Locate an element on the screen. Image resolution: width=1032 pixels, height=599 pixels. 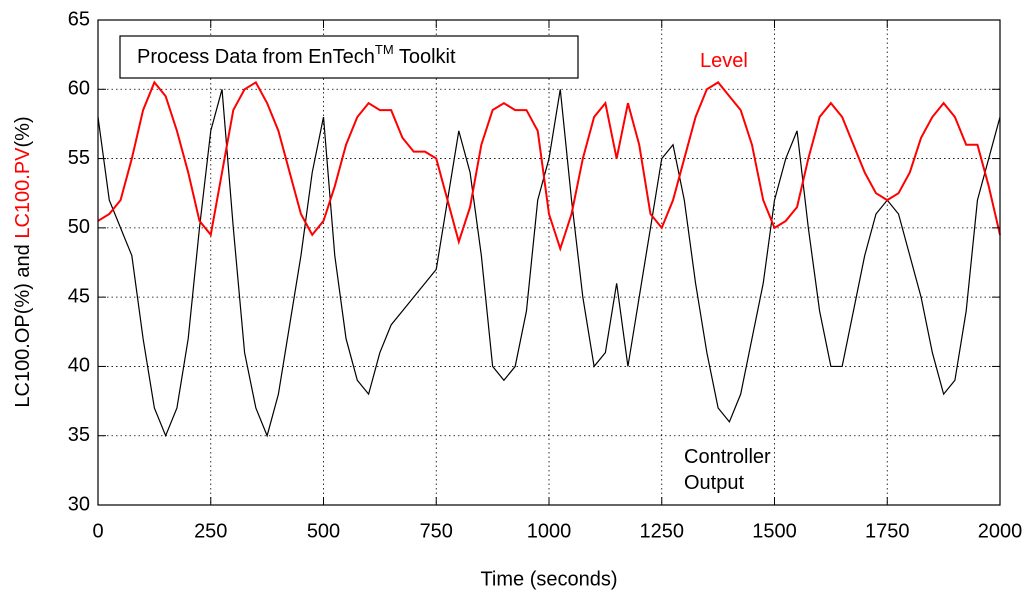
y-tick-label: 55 is located at coordinates (79, 158).